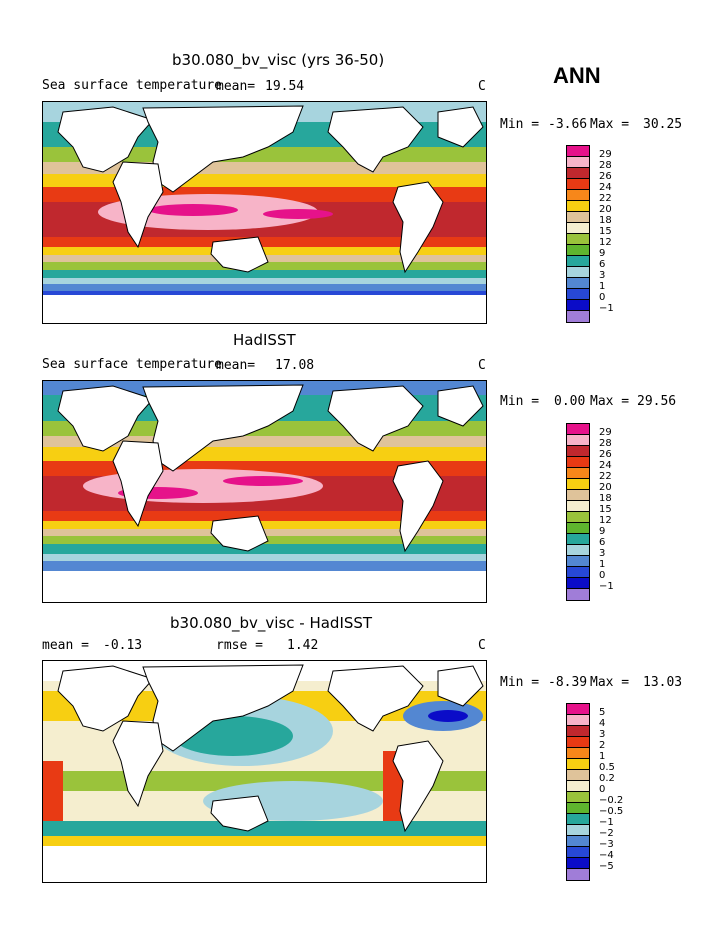  I want to click on panel1-max-value: 30.25, so click(663, 124).